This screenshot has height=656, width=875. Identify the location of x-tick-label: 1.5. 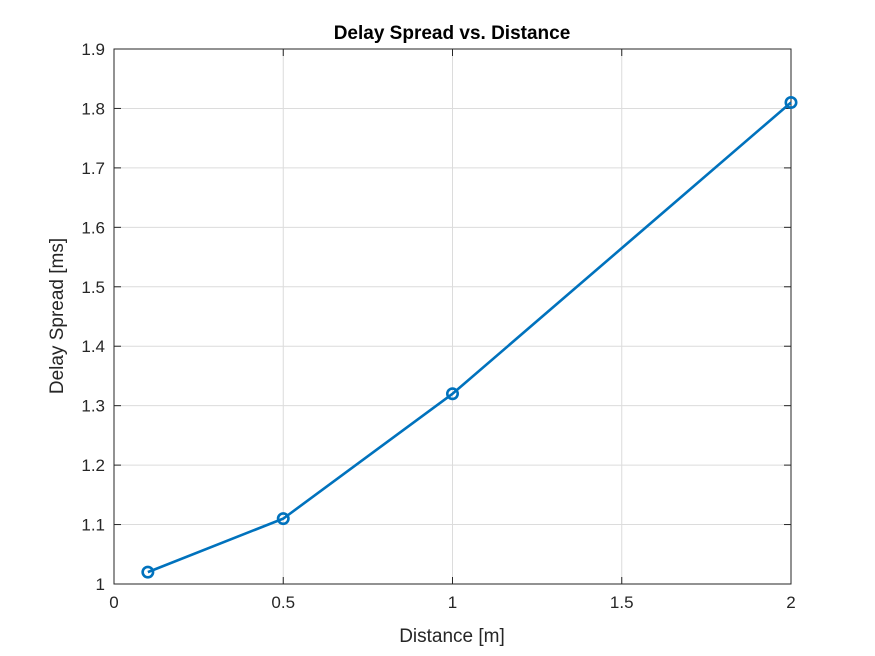
(622, 602).